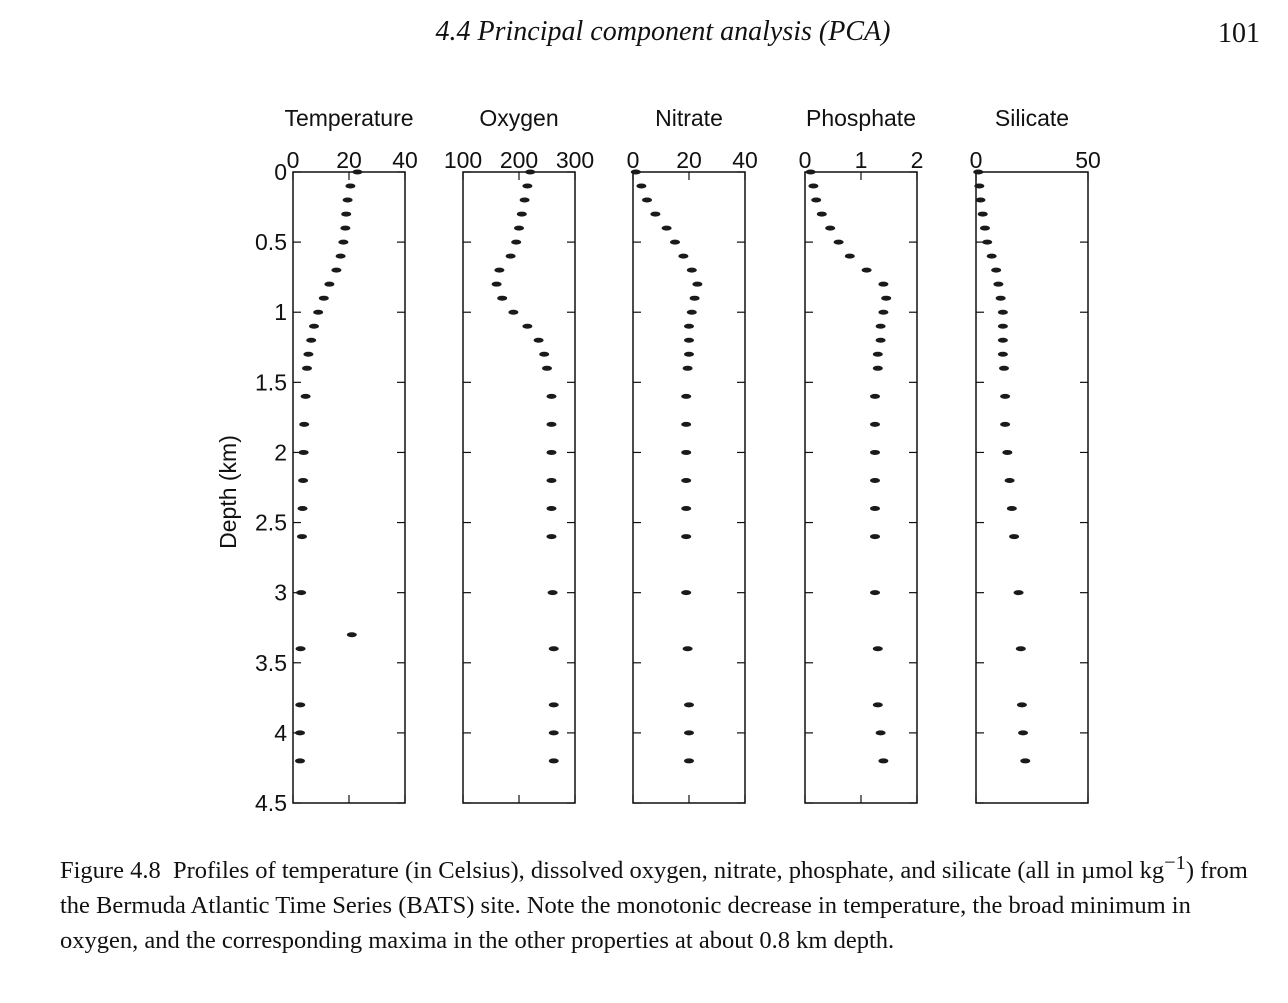 Image resolution: width=1288 pixels, height=1003 pixels. I want to click on panel-title: Phosphate, so click(861, 118).